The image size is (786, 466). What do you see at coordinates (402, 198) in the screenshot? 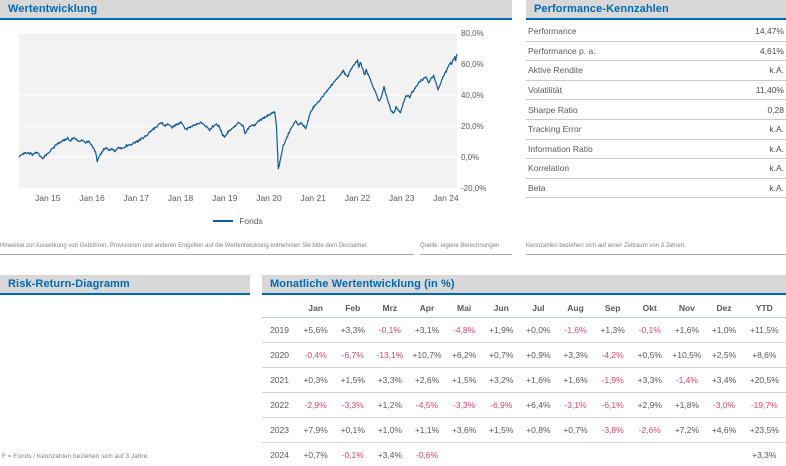
I see `svg-text: Jan 23` at bounding box center [402, 198].